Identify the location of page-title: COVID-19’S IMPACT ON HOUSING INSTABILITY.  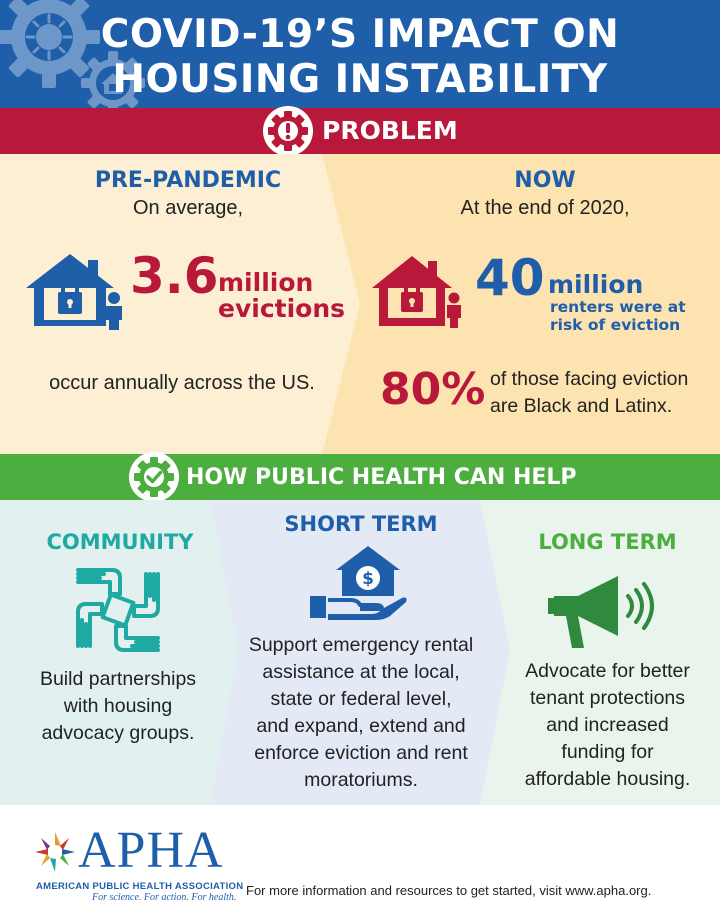
(360, 57).